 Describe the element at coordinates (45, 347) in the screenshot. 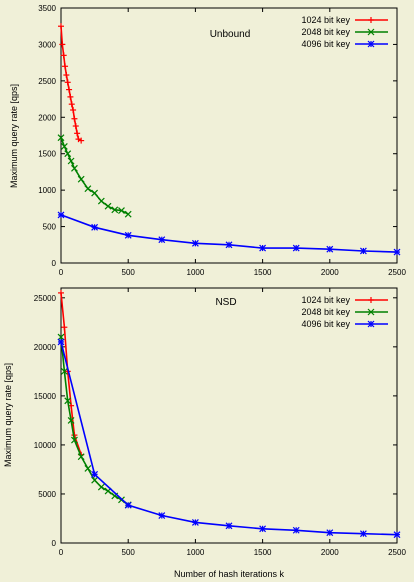

I see `y-tick-label: 20000` at that location.